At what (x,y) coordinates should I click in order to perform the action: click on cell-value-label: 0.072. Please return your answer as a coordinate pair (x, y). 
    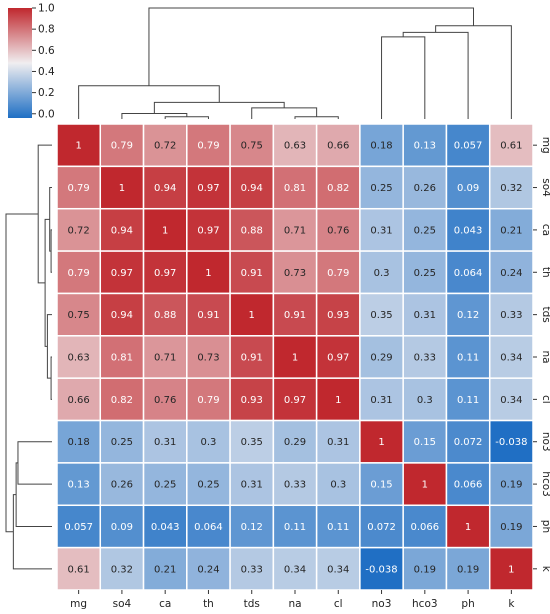
    Looking at the image, I should click on (468, 442).